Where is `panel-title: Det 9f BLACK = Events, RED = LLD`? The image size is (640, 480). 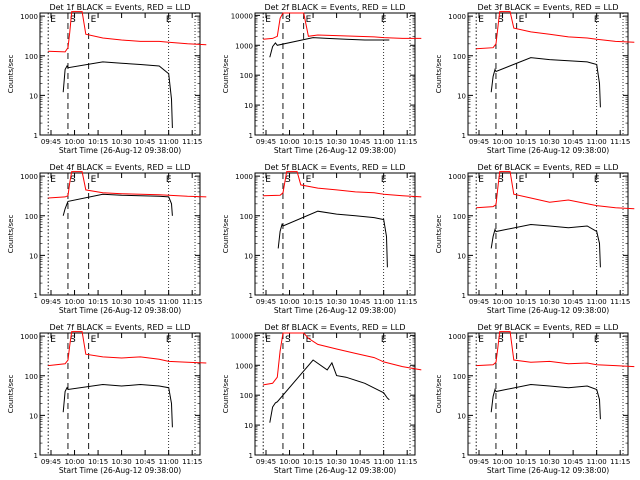
panel-title: Det 9f BLACK = Events, RED = LLD is located at coordinates (547, 327).